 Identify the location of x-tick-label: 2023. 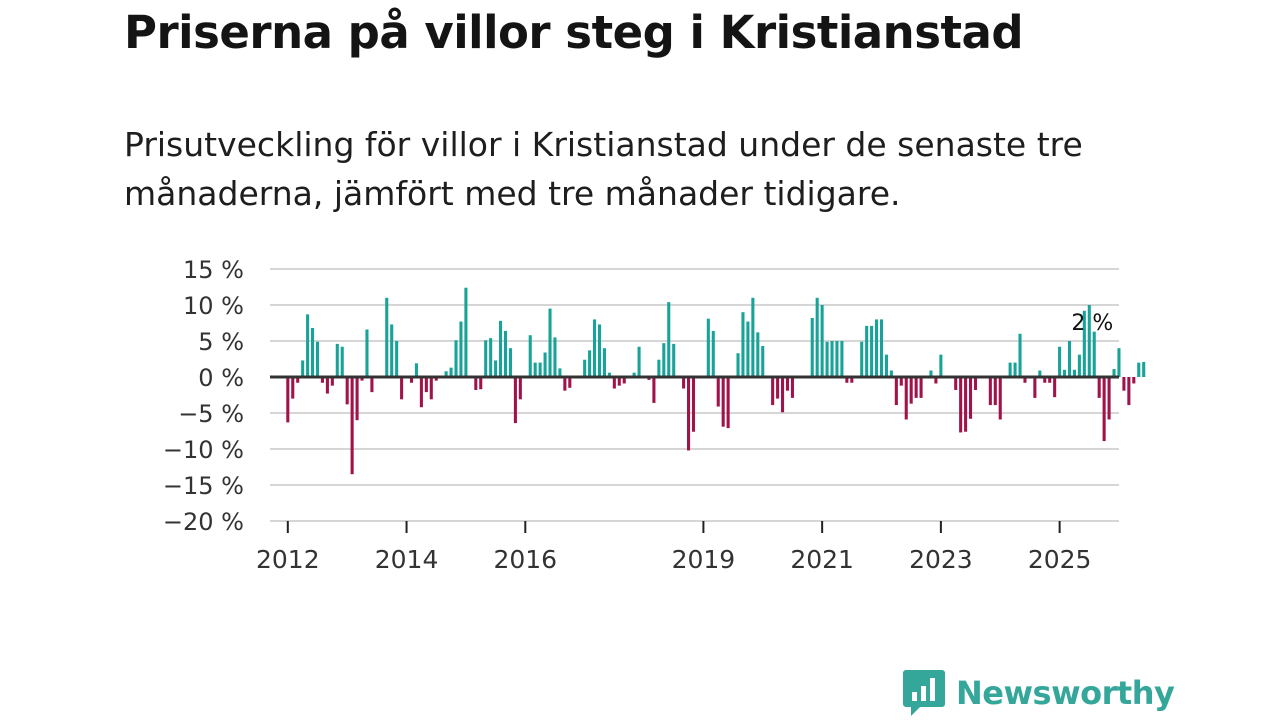
(941, 559).